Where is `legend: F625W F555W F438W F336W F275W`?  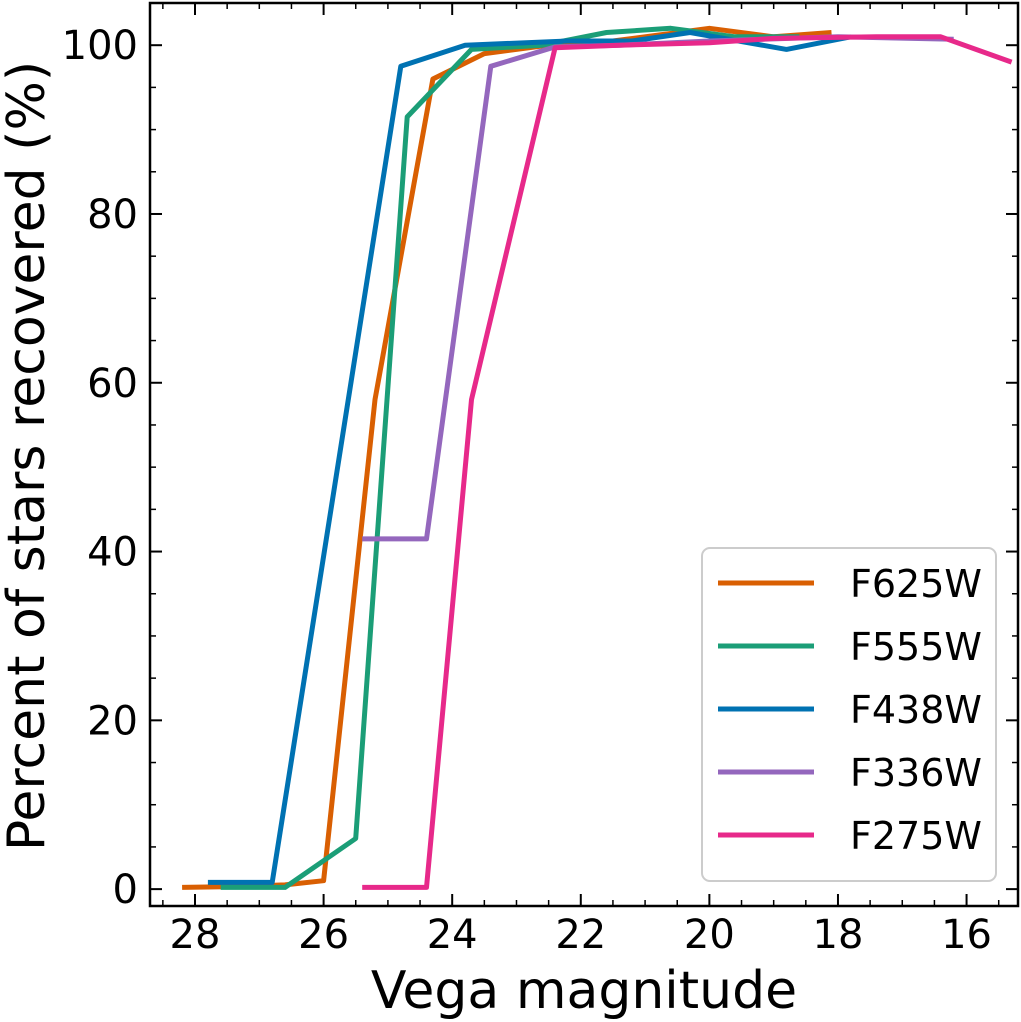
legend: F625W F555W F438W F336W F275W is located at coordinates (849, 714).